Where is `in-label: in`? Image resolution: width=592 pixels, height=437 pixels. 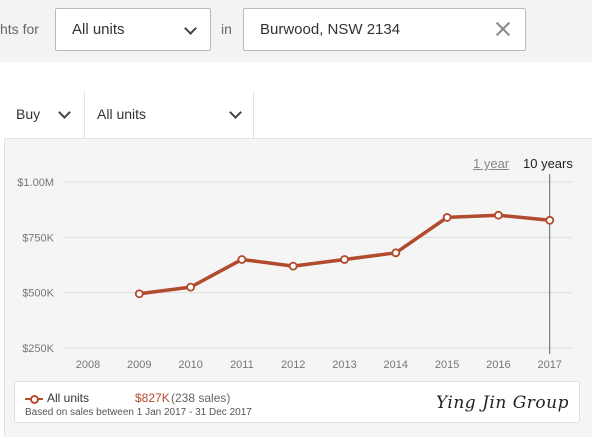
in-label: in is located at coordinates (226, 29).